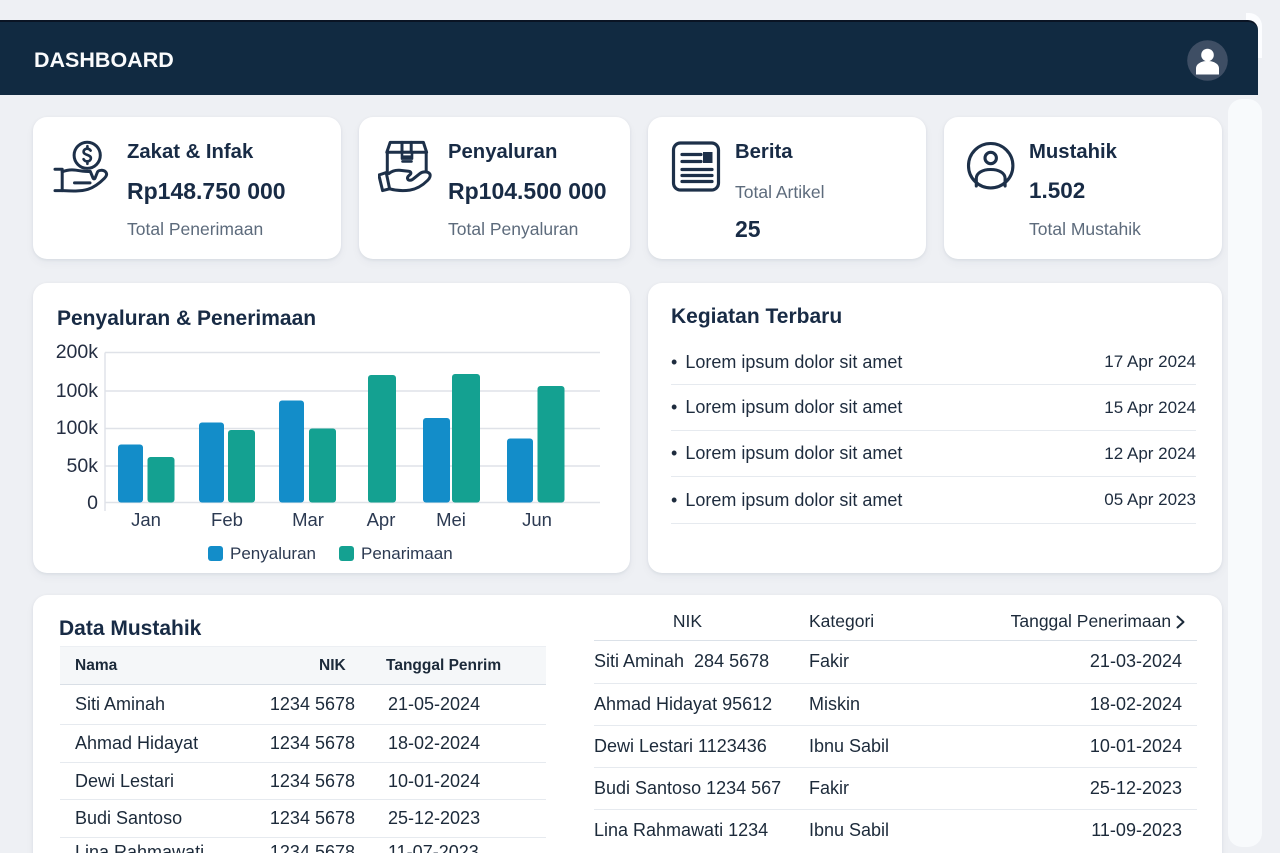  What do you see at coordinates (92, 503) in the screenshot?
I see `svg-text: 0` at bounding box center [92, 503].